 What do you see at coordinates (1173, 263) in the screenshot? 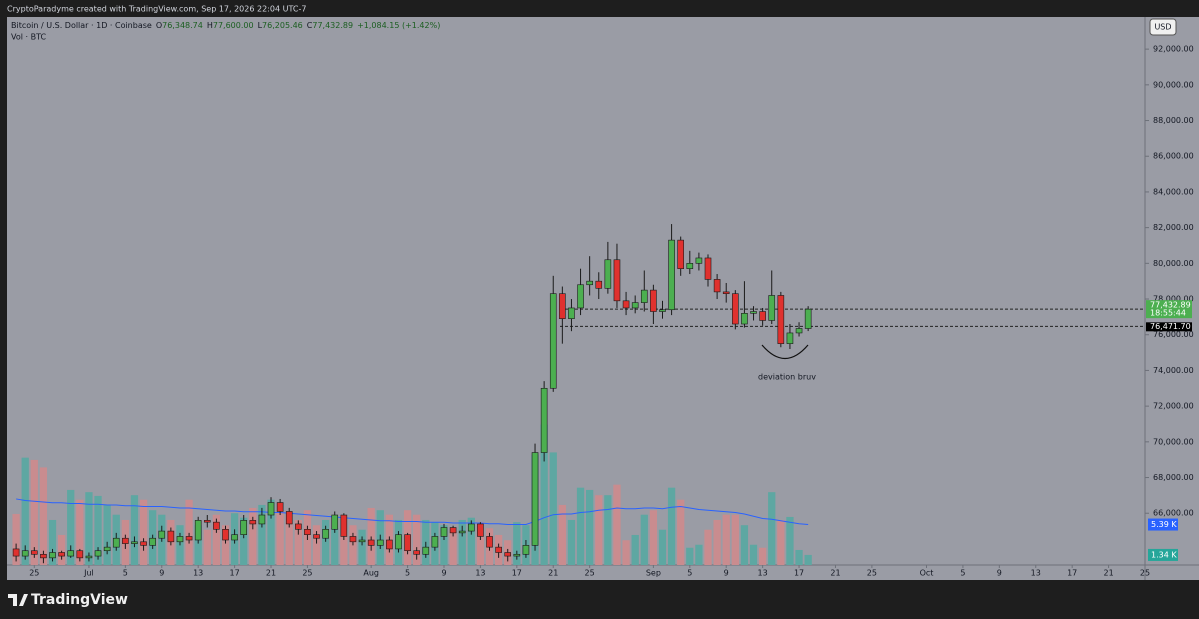
I see `y-tick-label: 80,000.00` at bounding box center [1173, 263].